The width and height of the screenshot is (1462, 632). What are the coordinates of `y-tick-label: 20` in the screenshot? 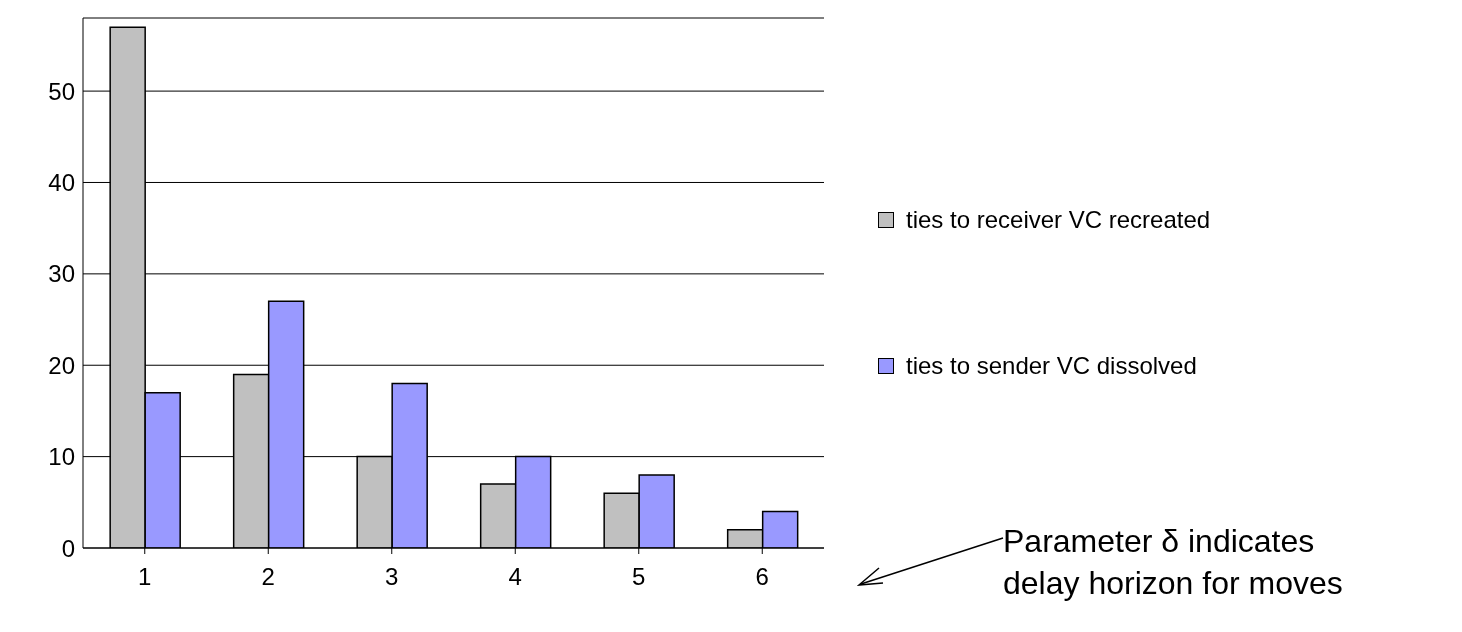 It's located at (61, 365).